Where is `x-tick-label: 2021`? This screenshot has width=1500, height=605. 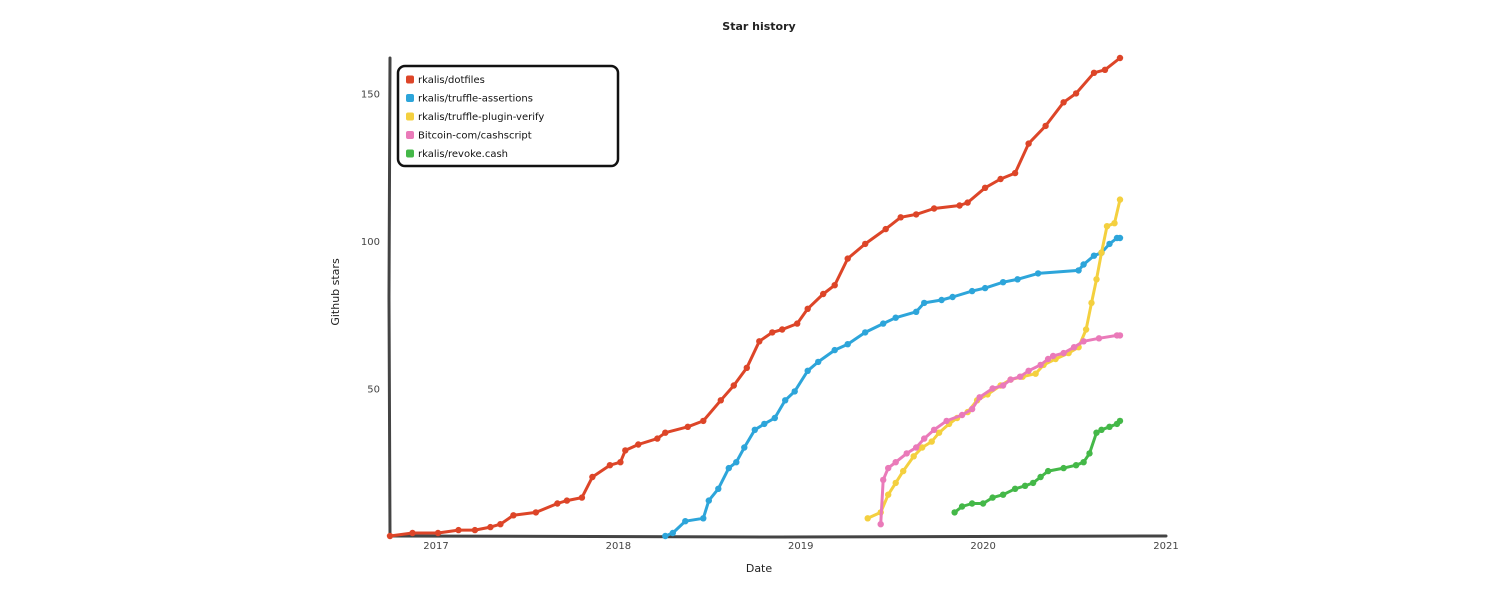
x-tick-label: 2021 is located at coordinates (1165, 546).